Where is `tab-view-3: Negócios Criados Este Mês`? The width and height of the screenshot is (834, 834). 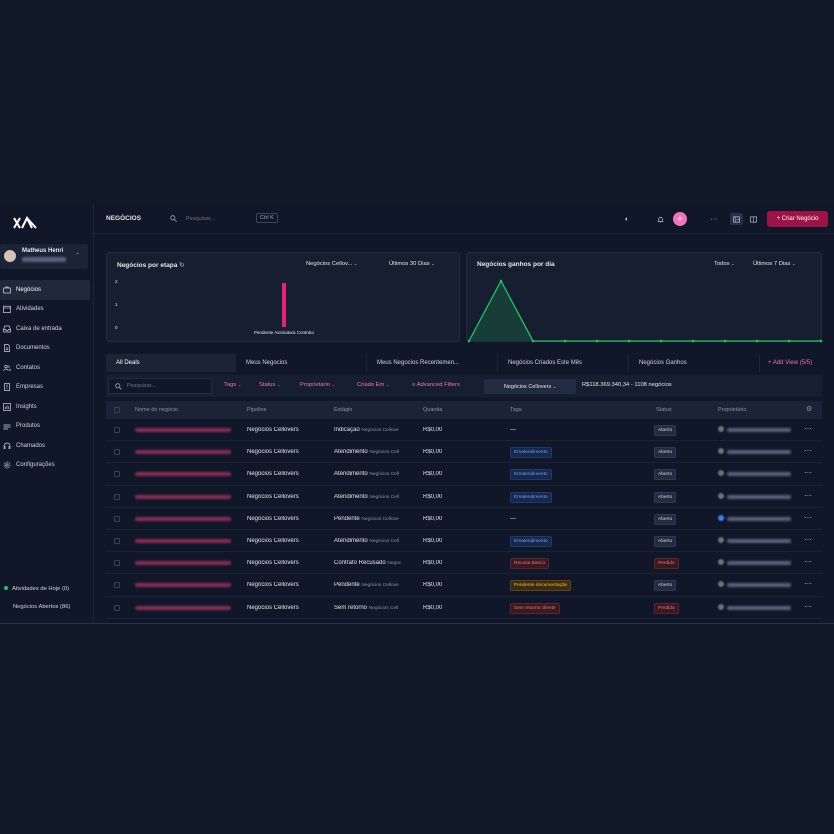
tab-view-3: Negócios Criados Este Mês is located at coordinates (563, 363).